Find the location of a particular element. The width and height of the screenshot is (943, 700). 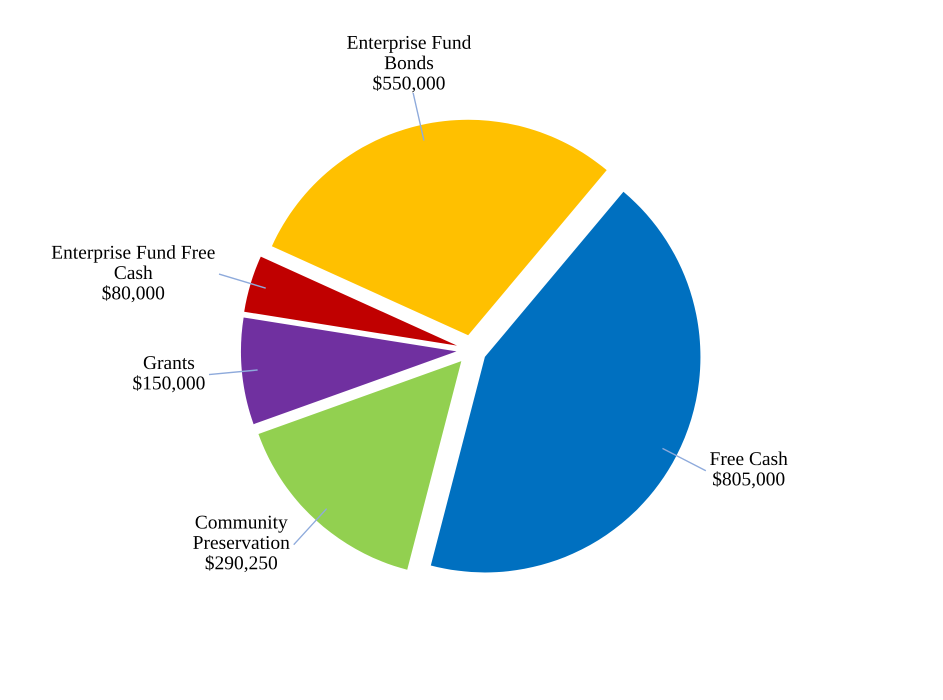

slice-label: Enterprise Fund Free Cash is located at coordinates (133, 262).